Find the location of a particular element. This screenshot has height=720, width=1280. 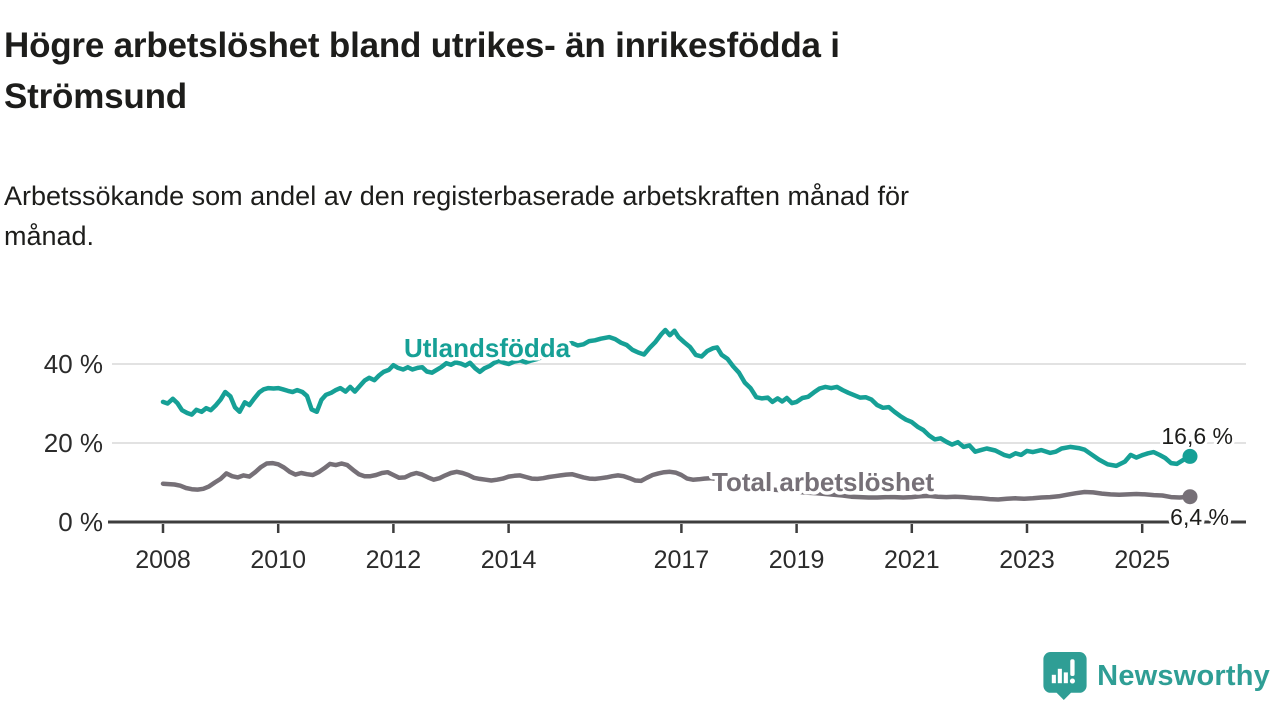

x-tick-label: 2017 is located at coordinates (682, 560).